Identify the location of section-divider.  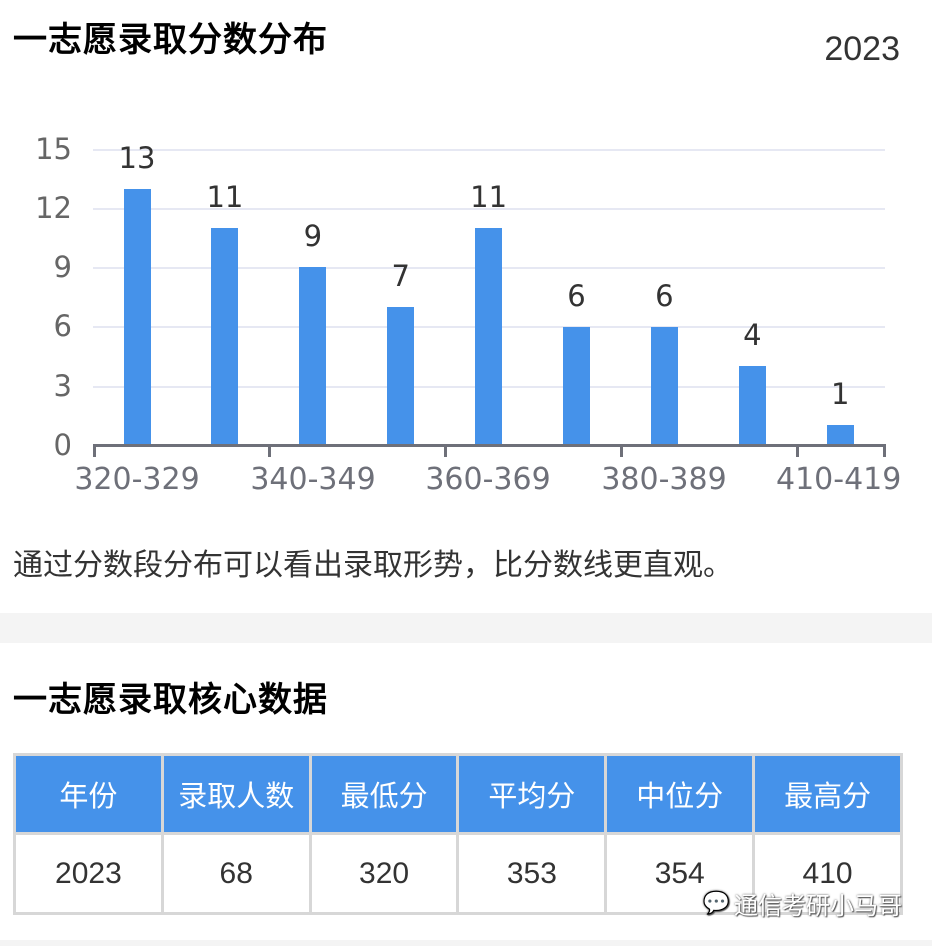
(466, 628).